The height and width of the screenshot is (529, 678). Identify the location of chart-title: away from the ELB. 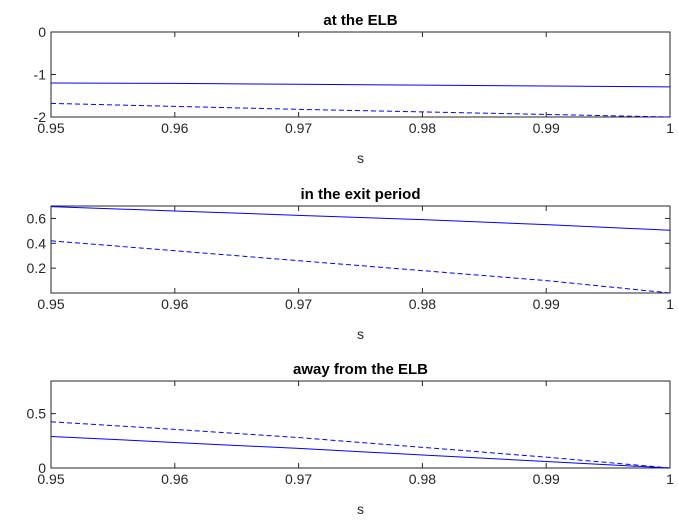
(360, 369).